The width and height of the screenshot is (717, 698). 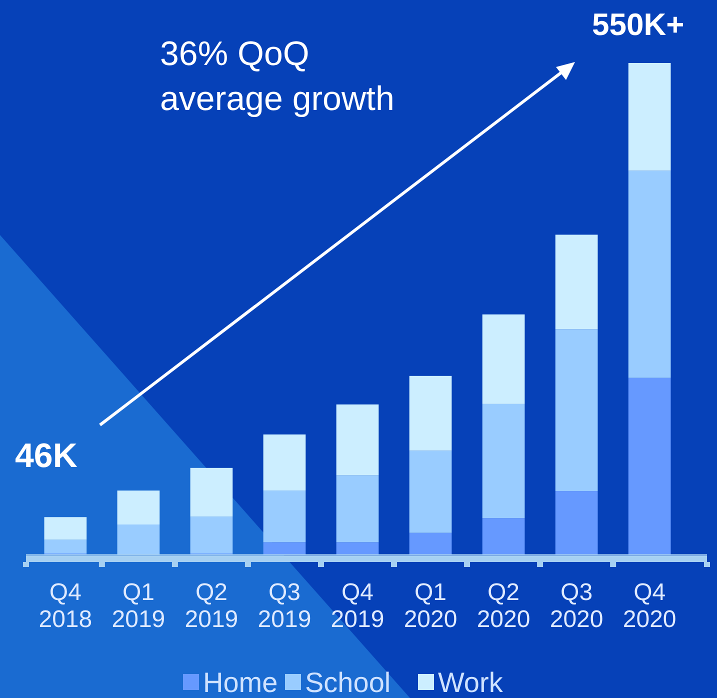 I want to click on x-tick-label: Q4 2018, so click(x=65, y=606).